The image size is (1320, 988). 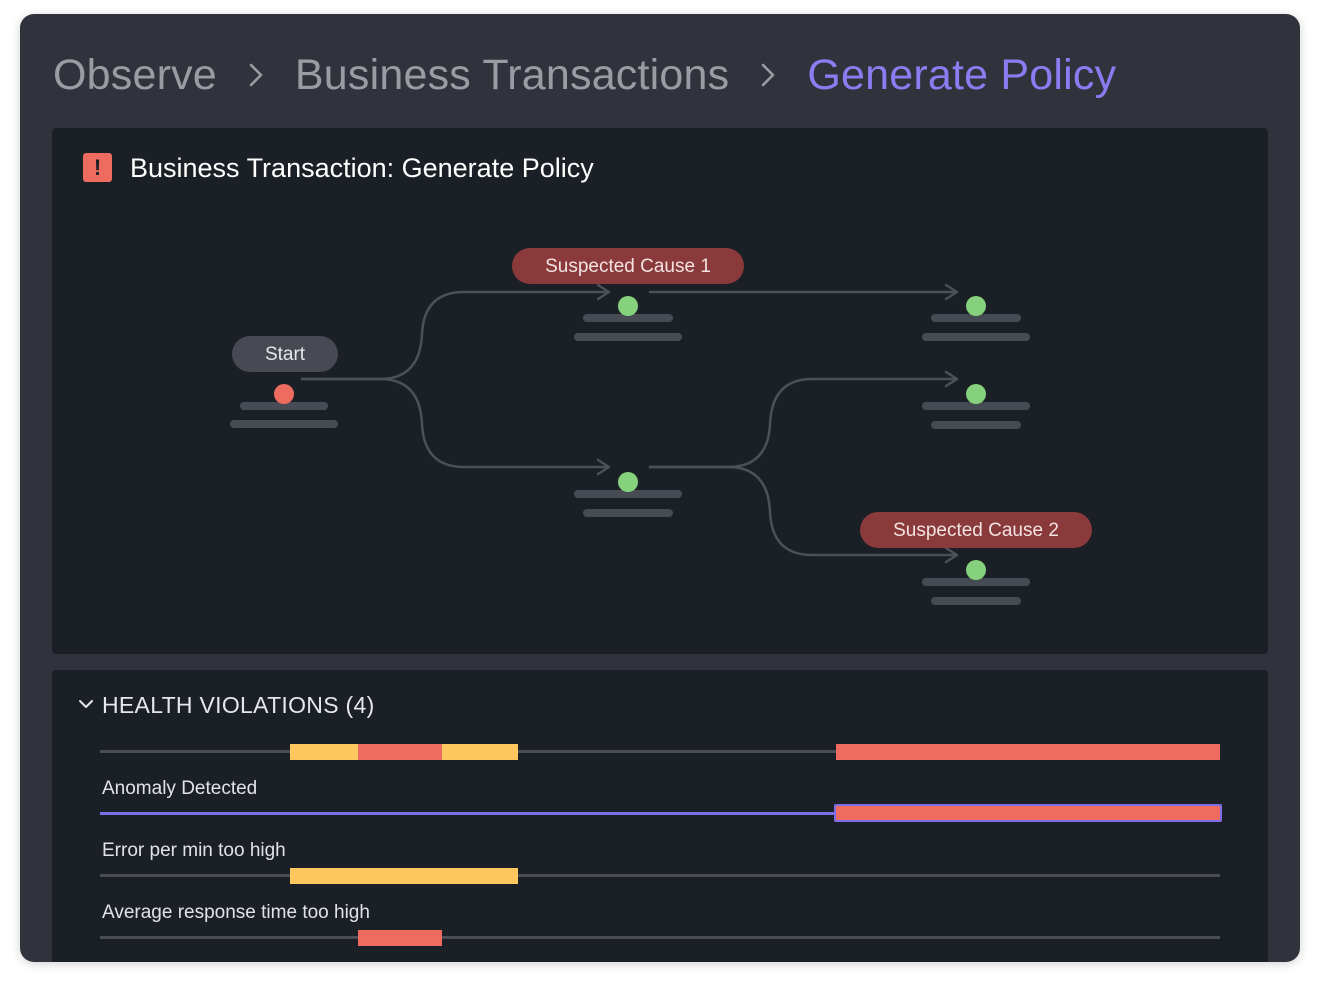 What do you see at coordinates (97, 167) in the screenshot?
I see `alert-icon: !` at bounding box center [97, 167].